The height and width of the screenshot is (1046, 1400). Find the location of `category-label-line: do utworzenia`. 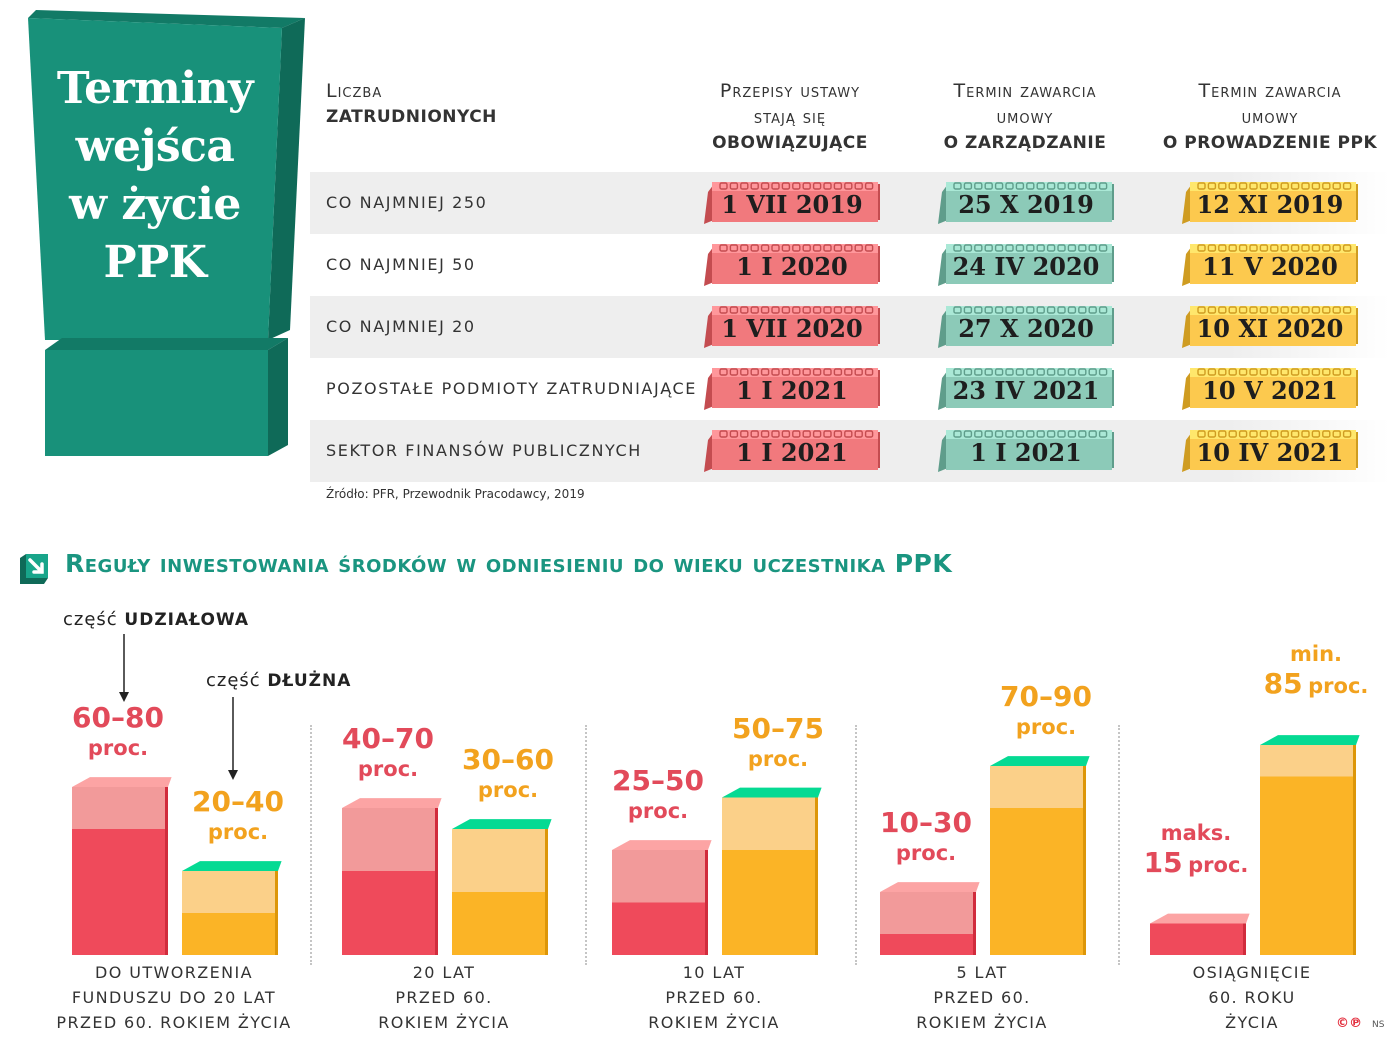

category-label-line: do utworzenia is located at coordinates (174, 972).